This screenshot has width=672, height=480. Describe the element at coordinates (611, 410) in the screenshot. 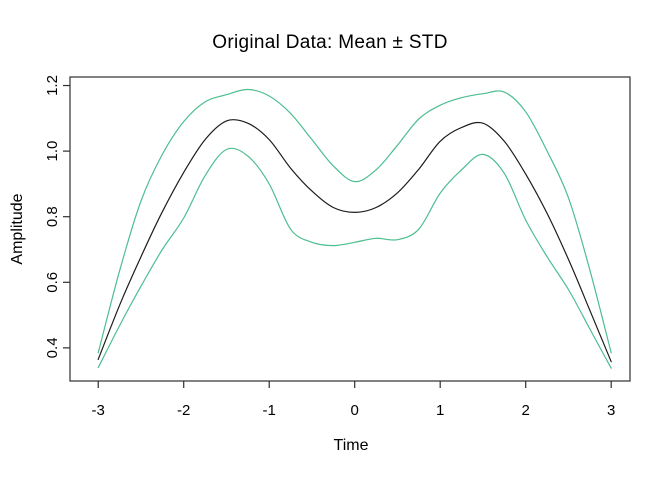

I see `x-tick-label: 3` at that location.